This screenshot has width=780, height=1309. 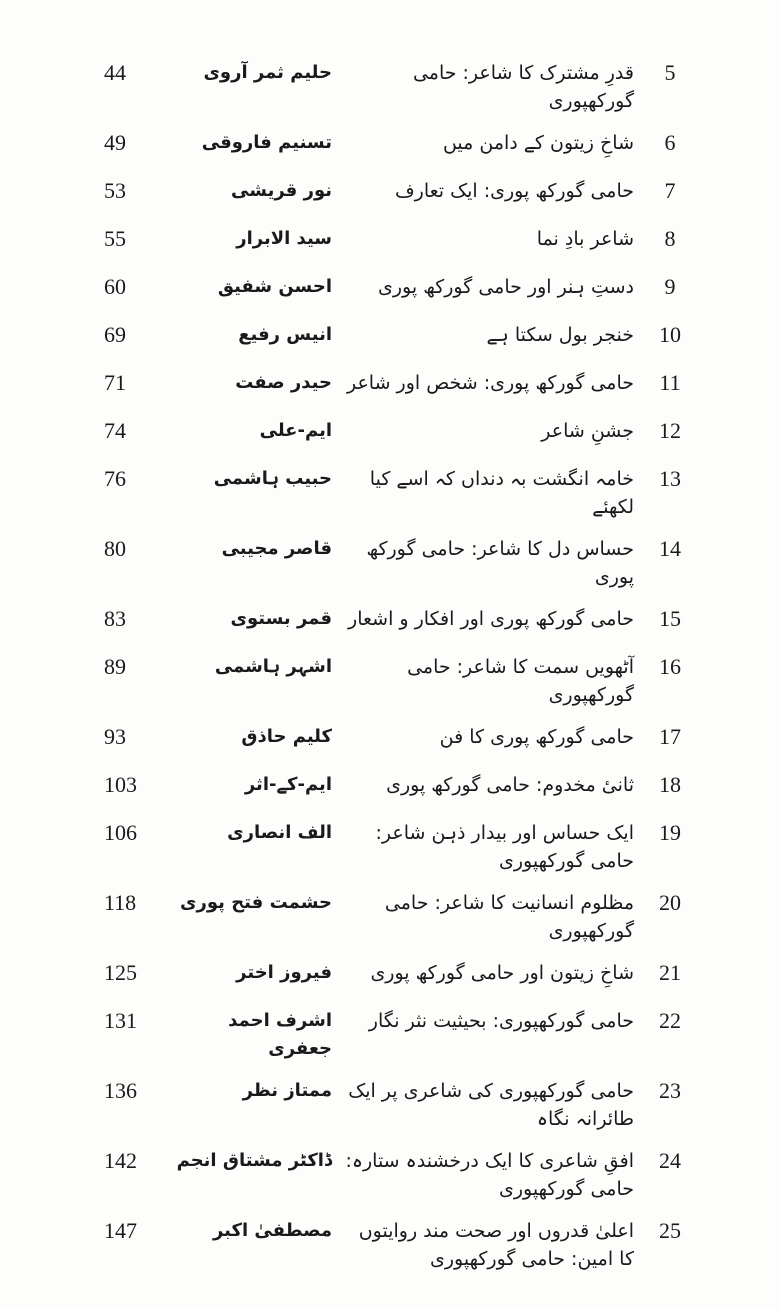 I want to click on entry-number: 20, so click(x=670, y=902).